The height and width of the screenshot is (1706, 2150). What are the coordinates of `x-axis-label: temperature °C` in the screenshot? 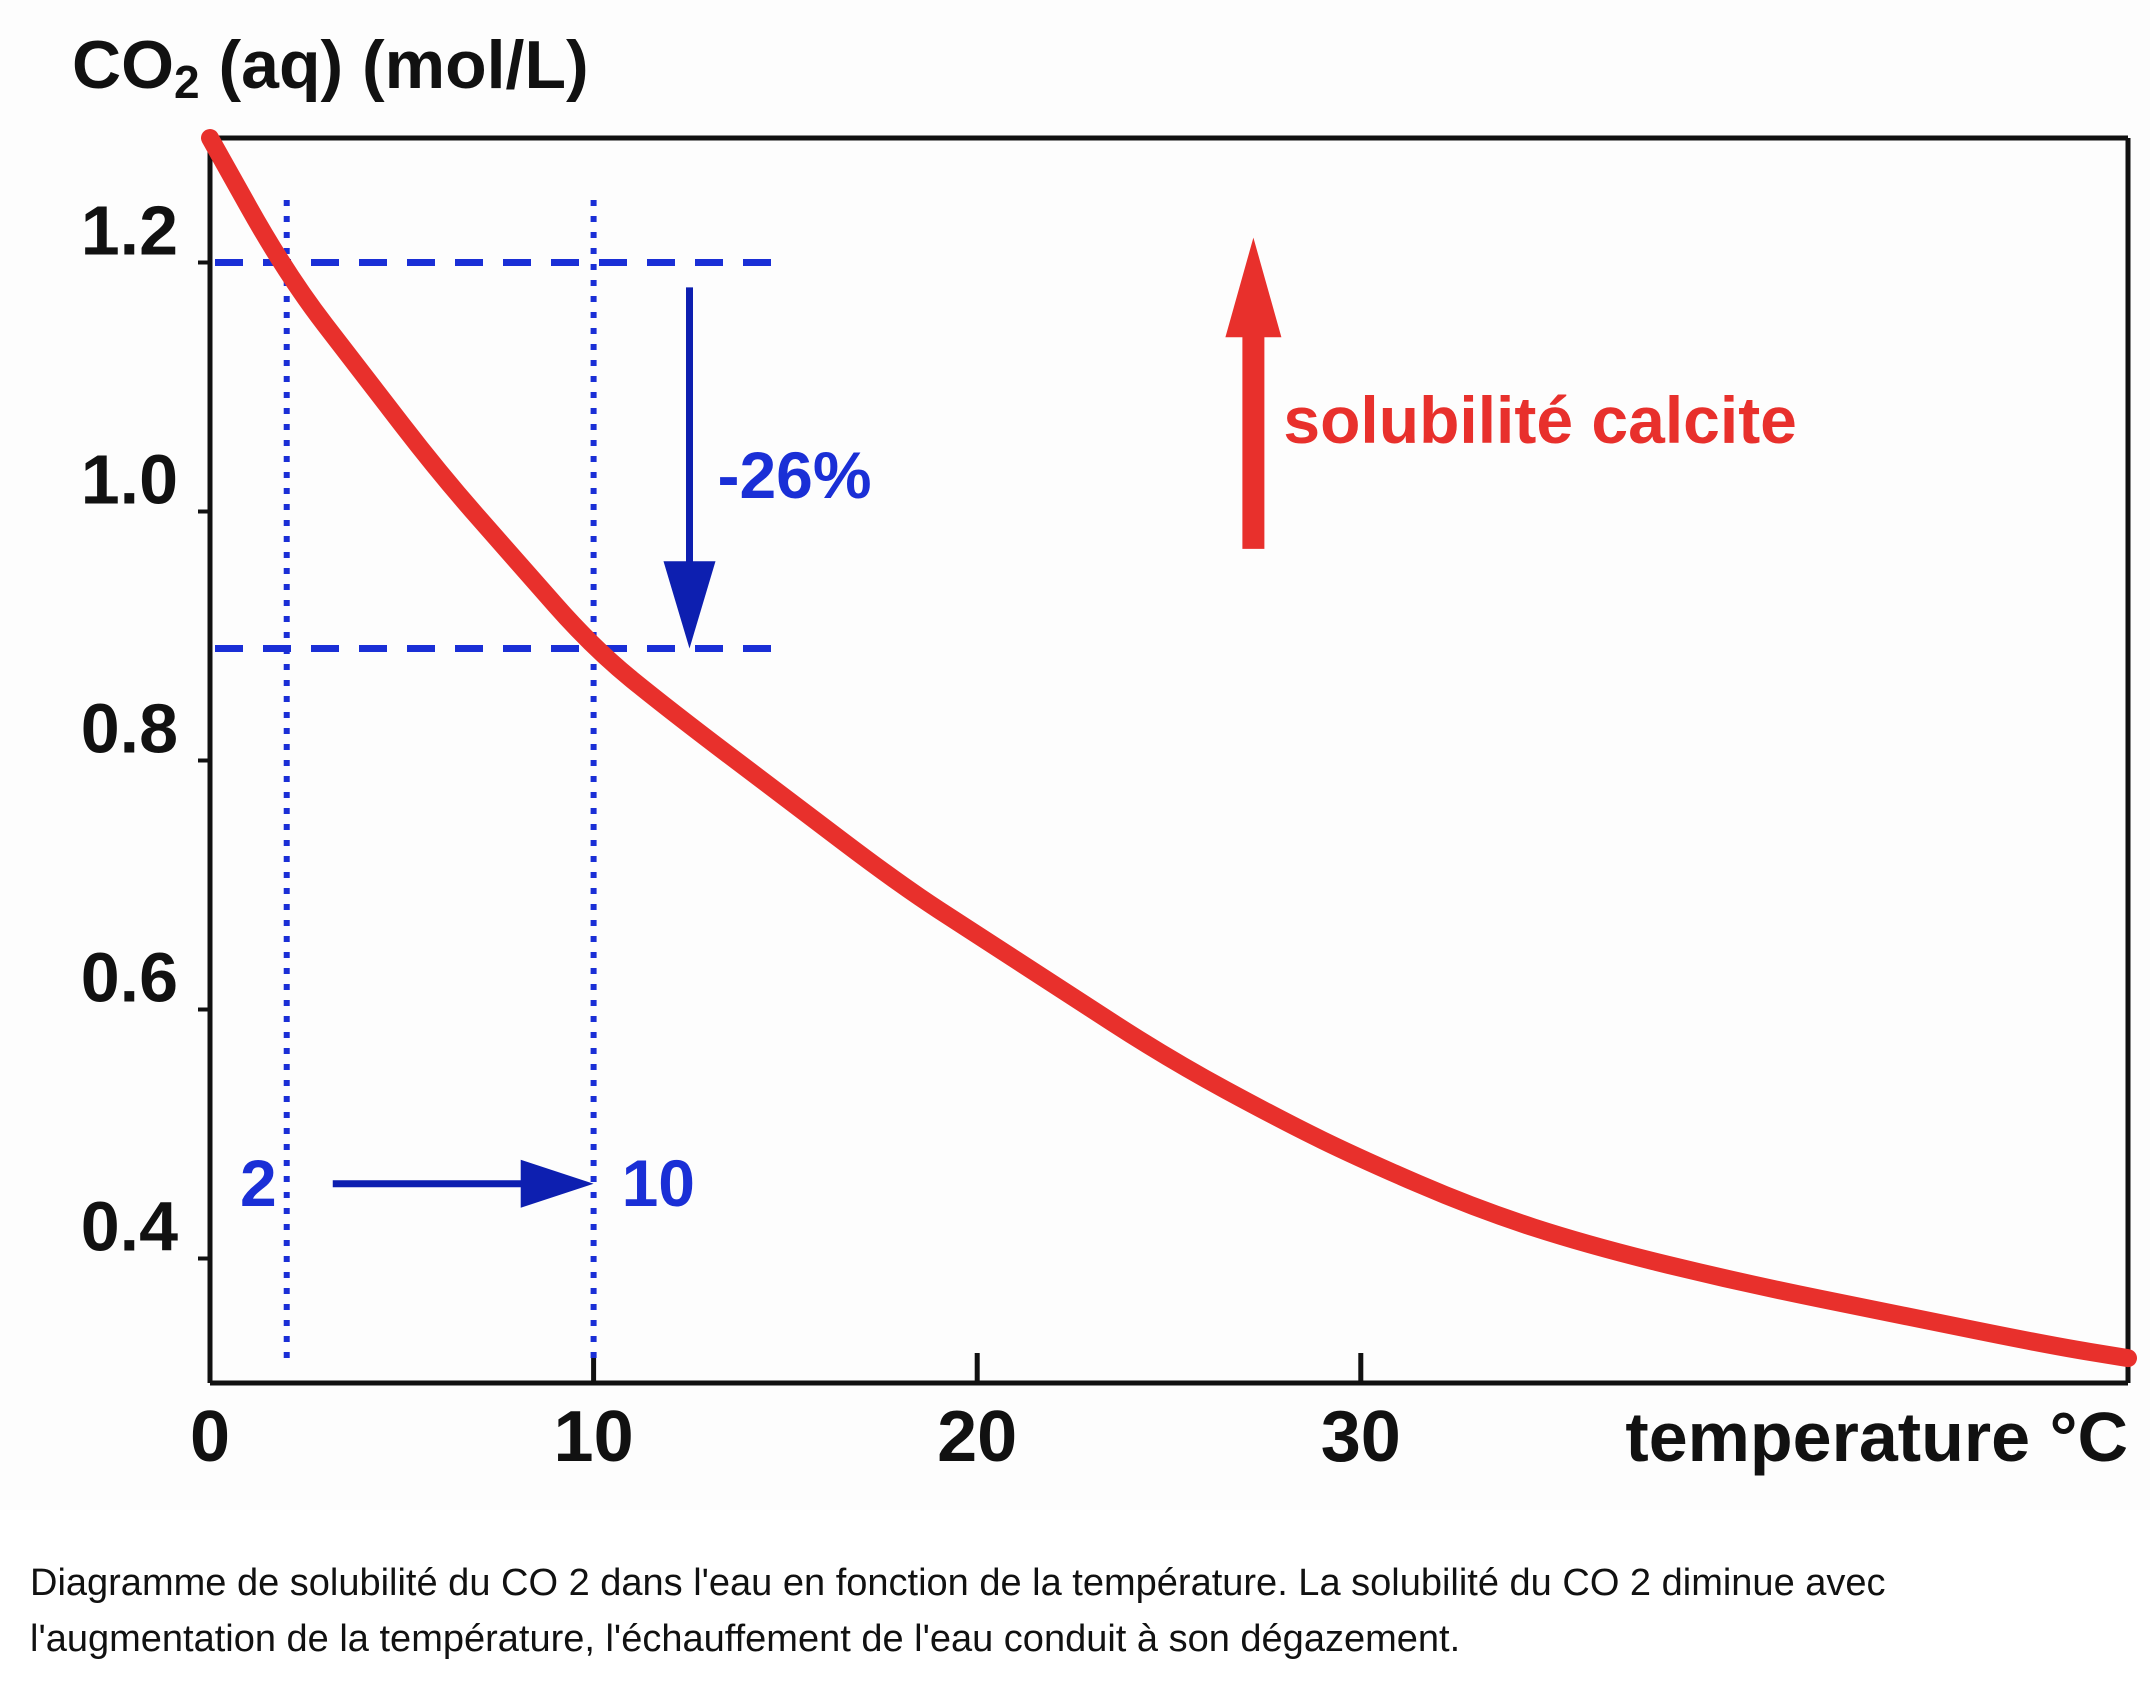 It's located at (1876, 1437).